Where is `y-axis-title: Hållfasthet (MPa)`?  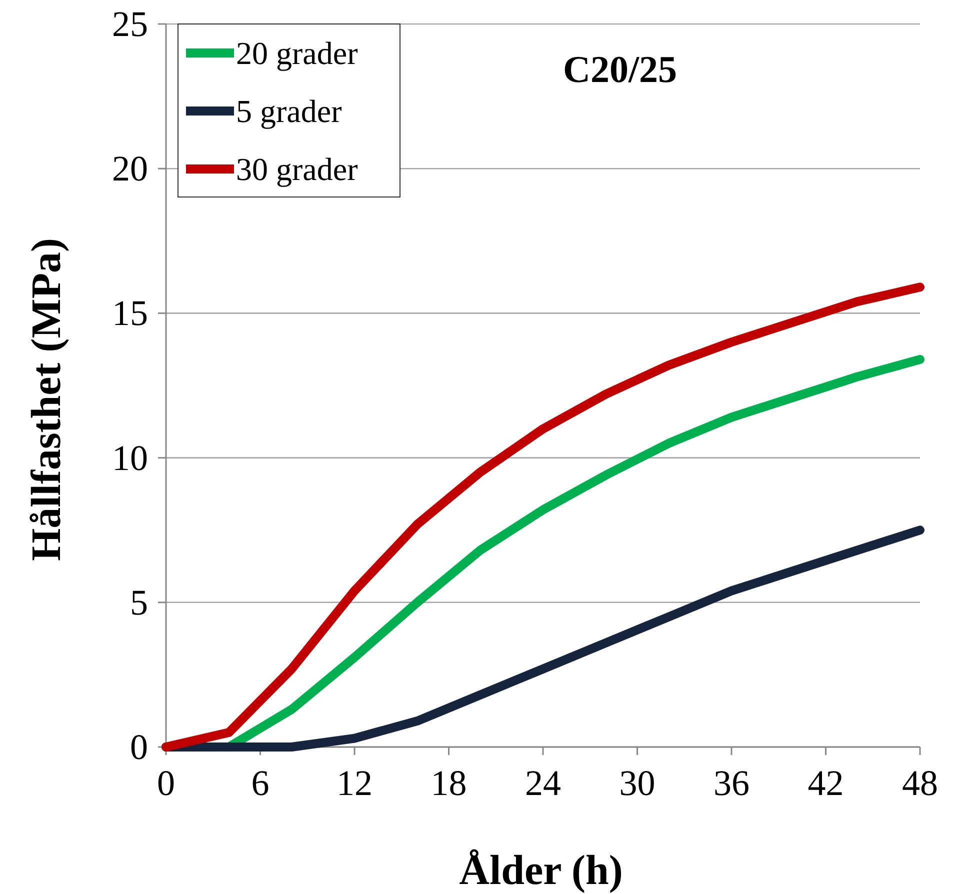 y-axis-title: Hållfasthet (MPa) is located at coordinates (47, 400).